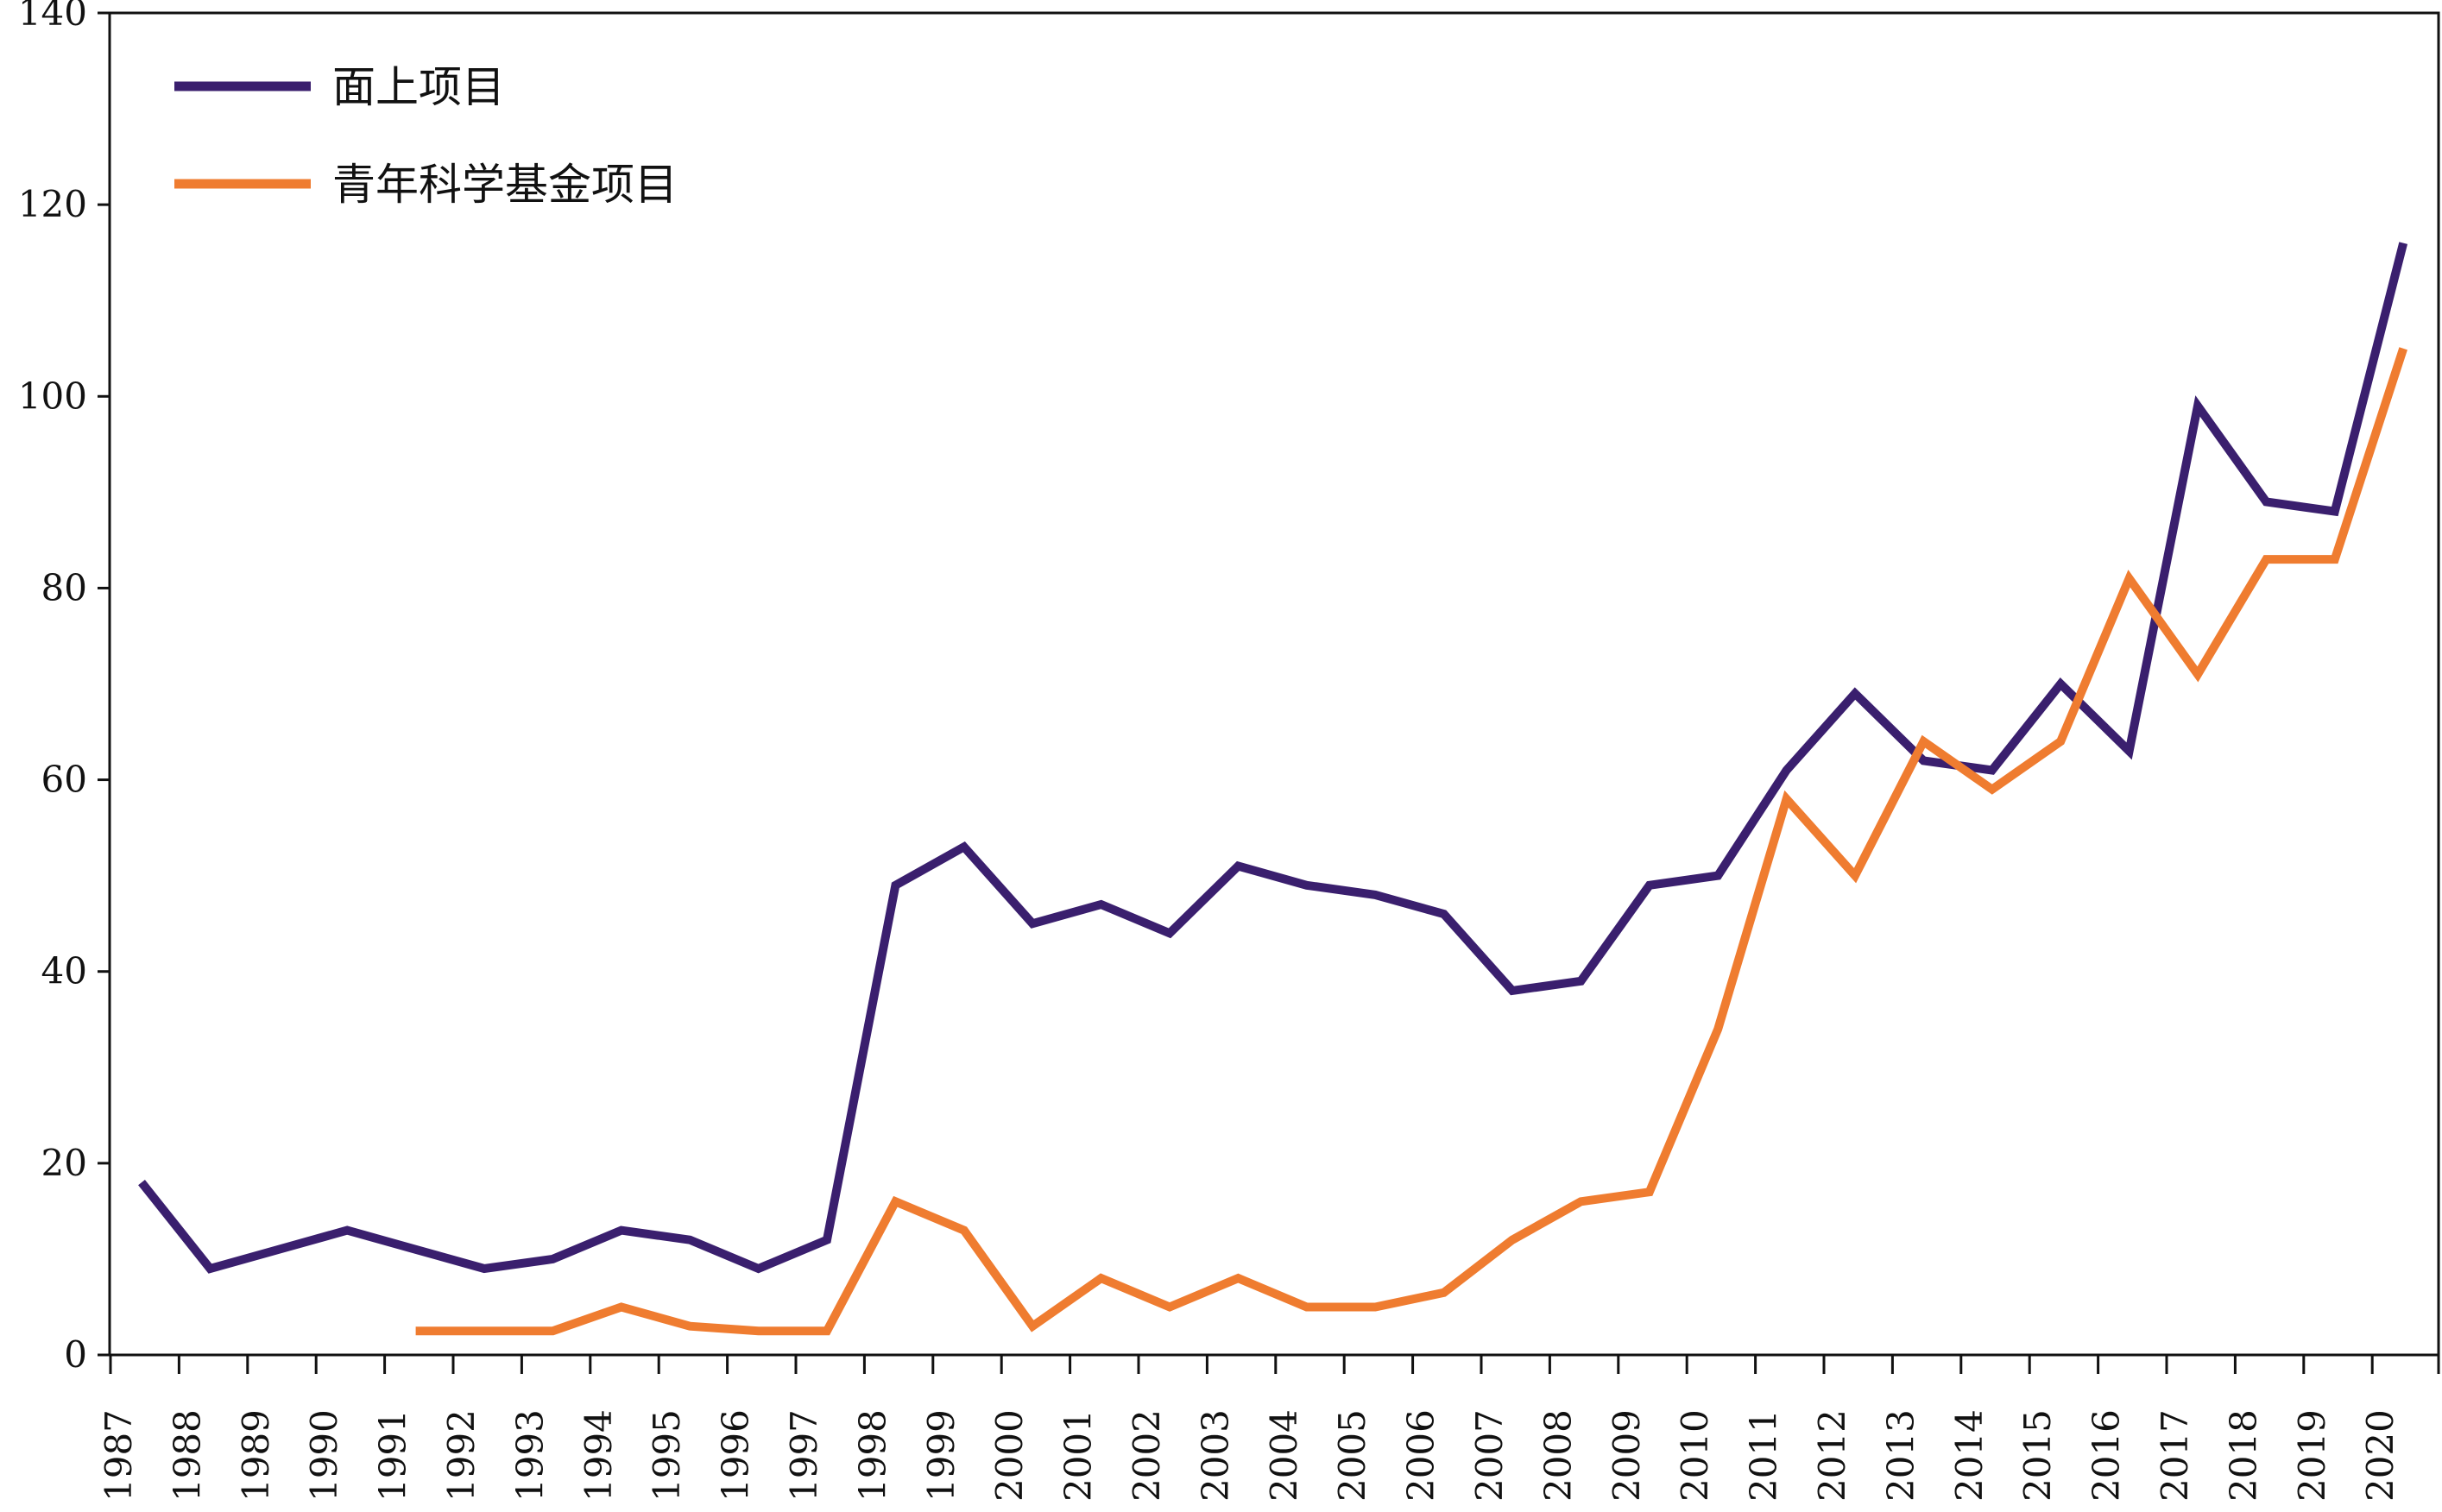 The height and width of the screenshot is (1512, 2442). What do you see at coordinates (52, 17) in the screenshot?
I see `y-tick-label: 140` at bounding box center [52, 17].